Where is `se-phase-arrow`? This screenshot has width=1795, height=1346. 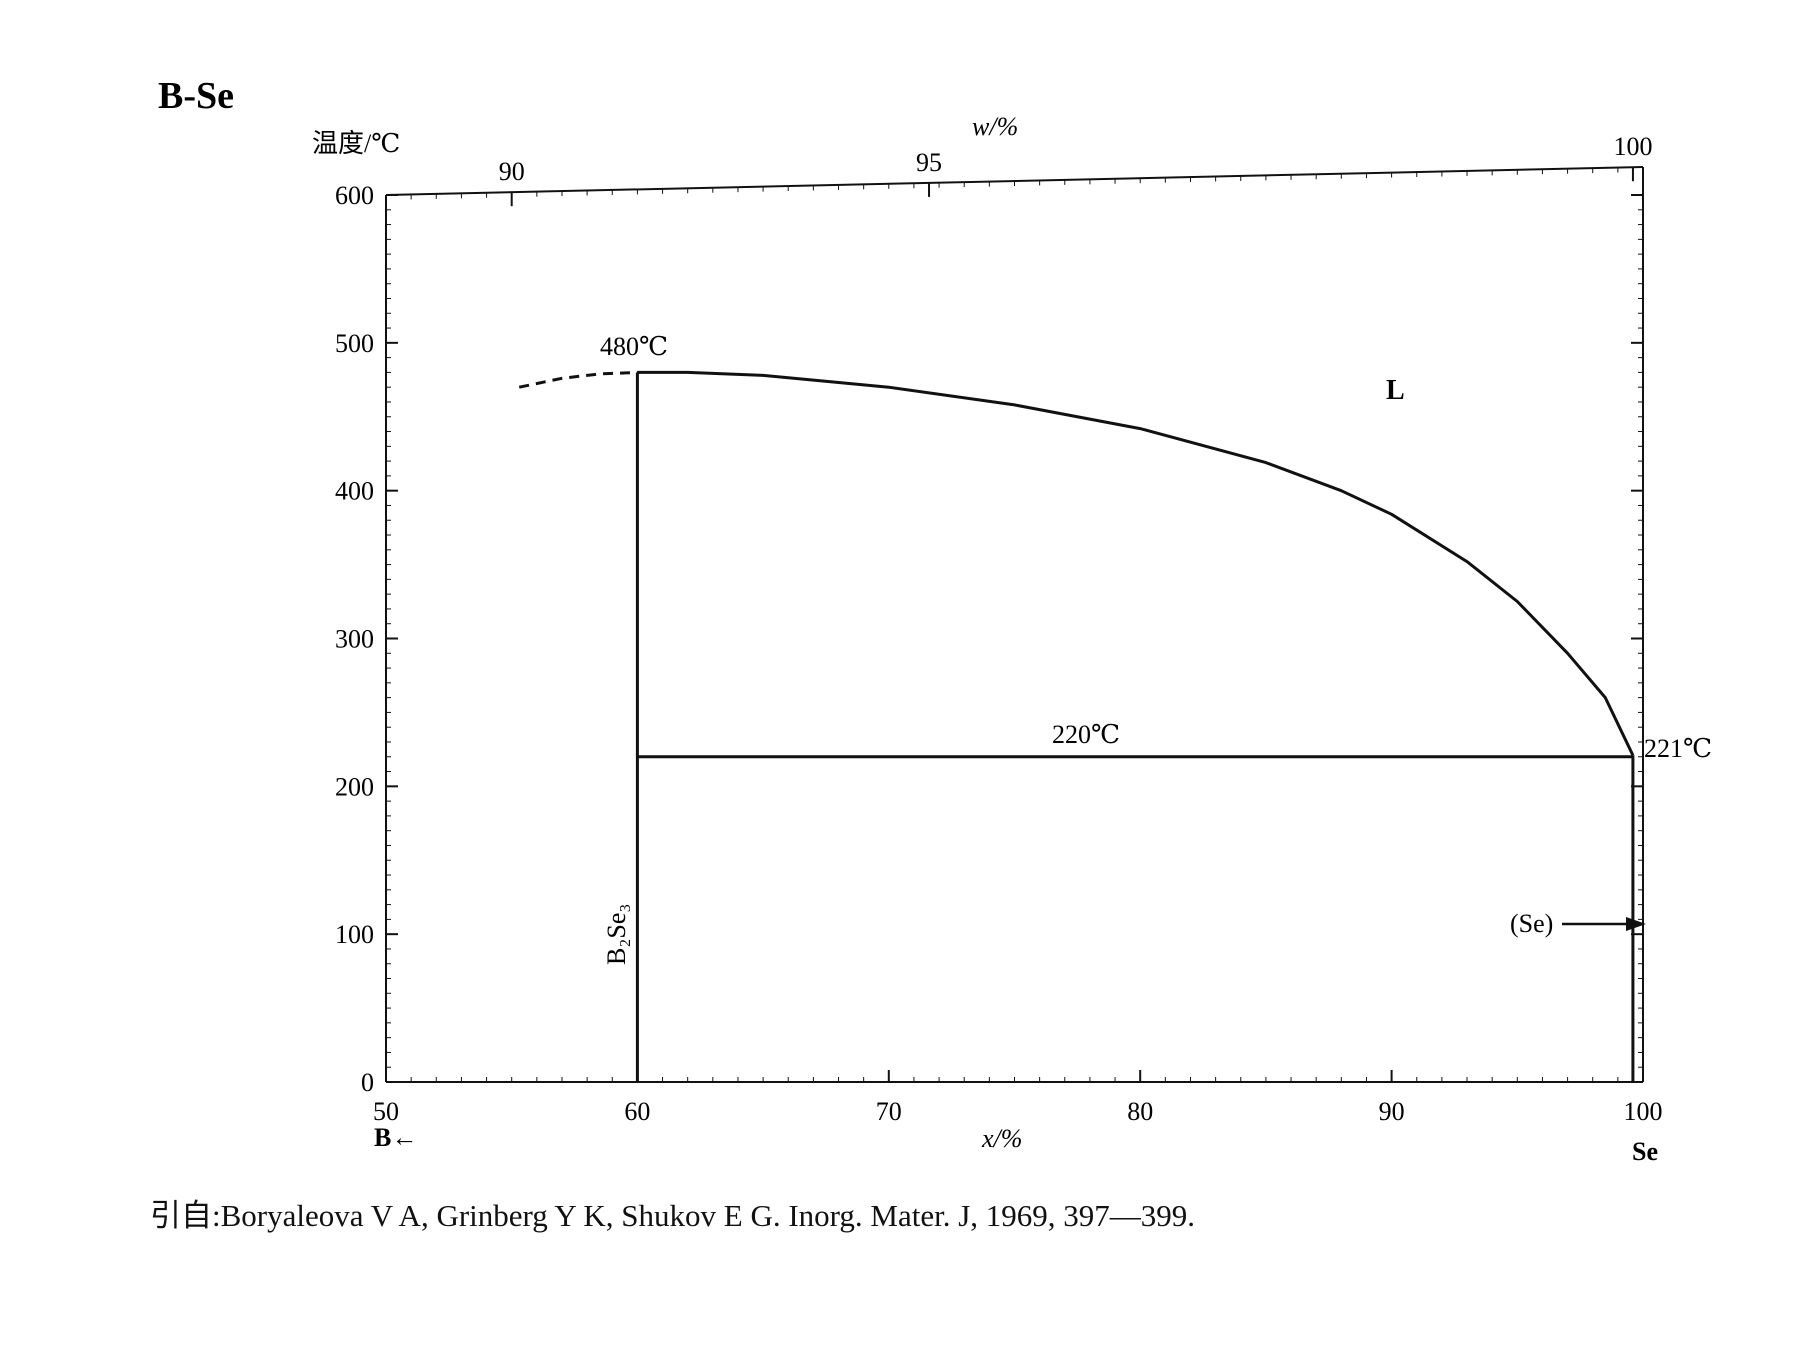
se-phase-arrow is located at coordinates (1604, 924).